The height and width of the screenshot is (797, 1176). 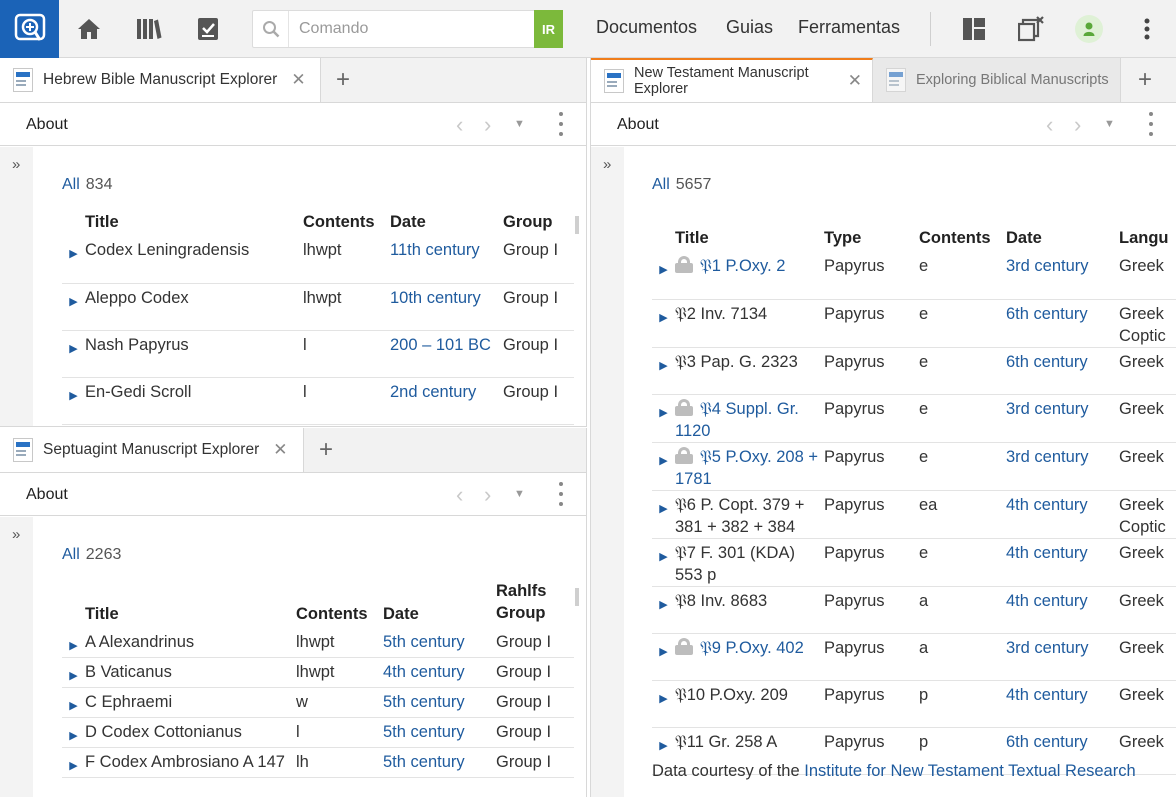 I want to click on user-status-icon, so click(x=1089, y=29).